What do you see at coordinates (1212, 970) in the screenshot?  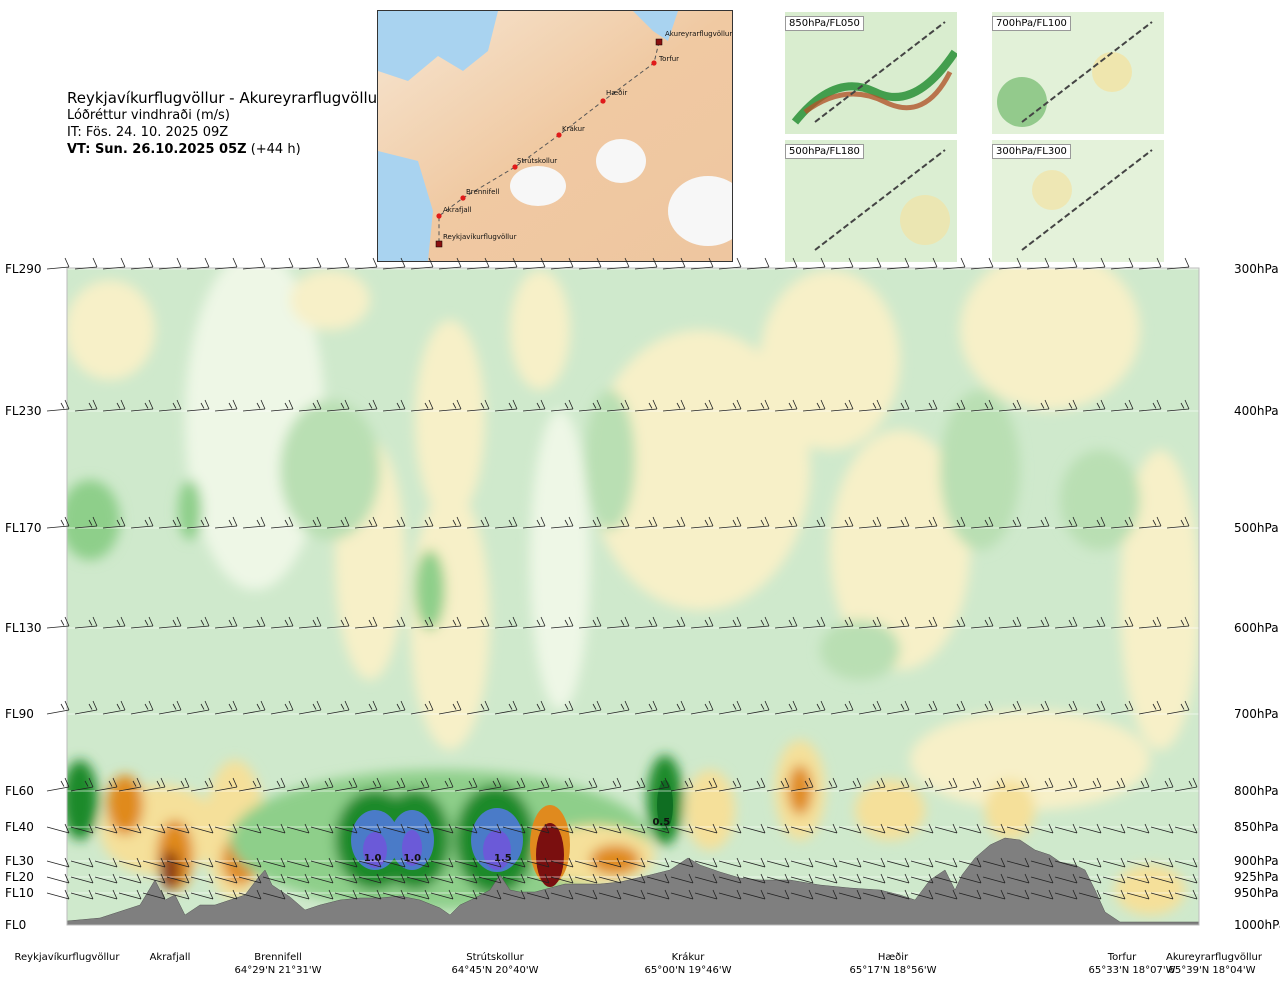 I see `station-coord: 65°39'N 18°04'W` at bounding box center [1212, 970].